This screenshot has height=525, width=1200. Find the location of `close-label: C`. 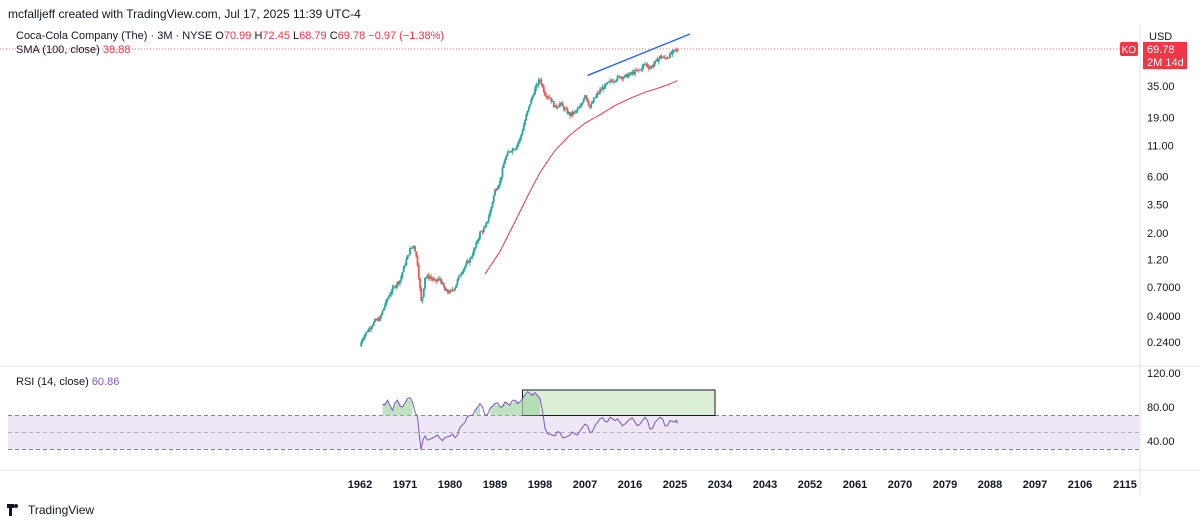

close-label: C is located at coordinates (333, 36).